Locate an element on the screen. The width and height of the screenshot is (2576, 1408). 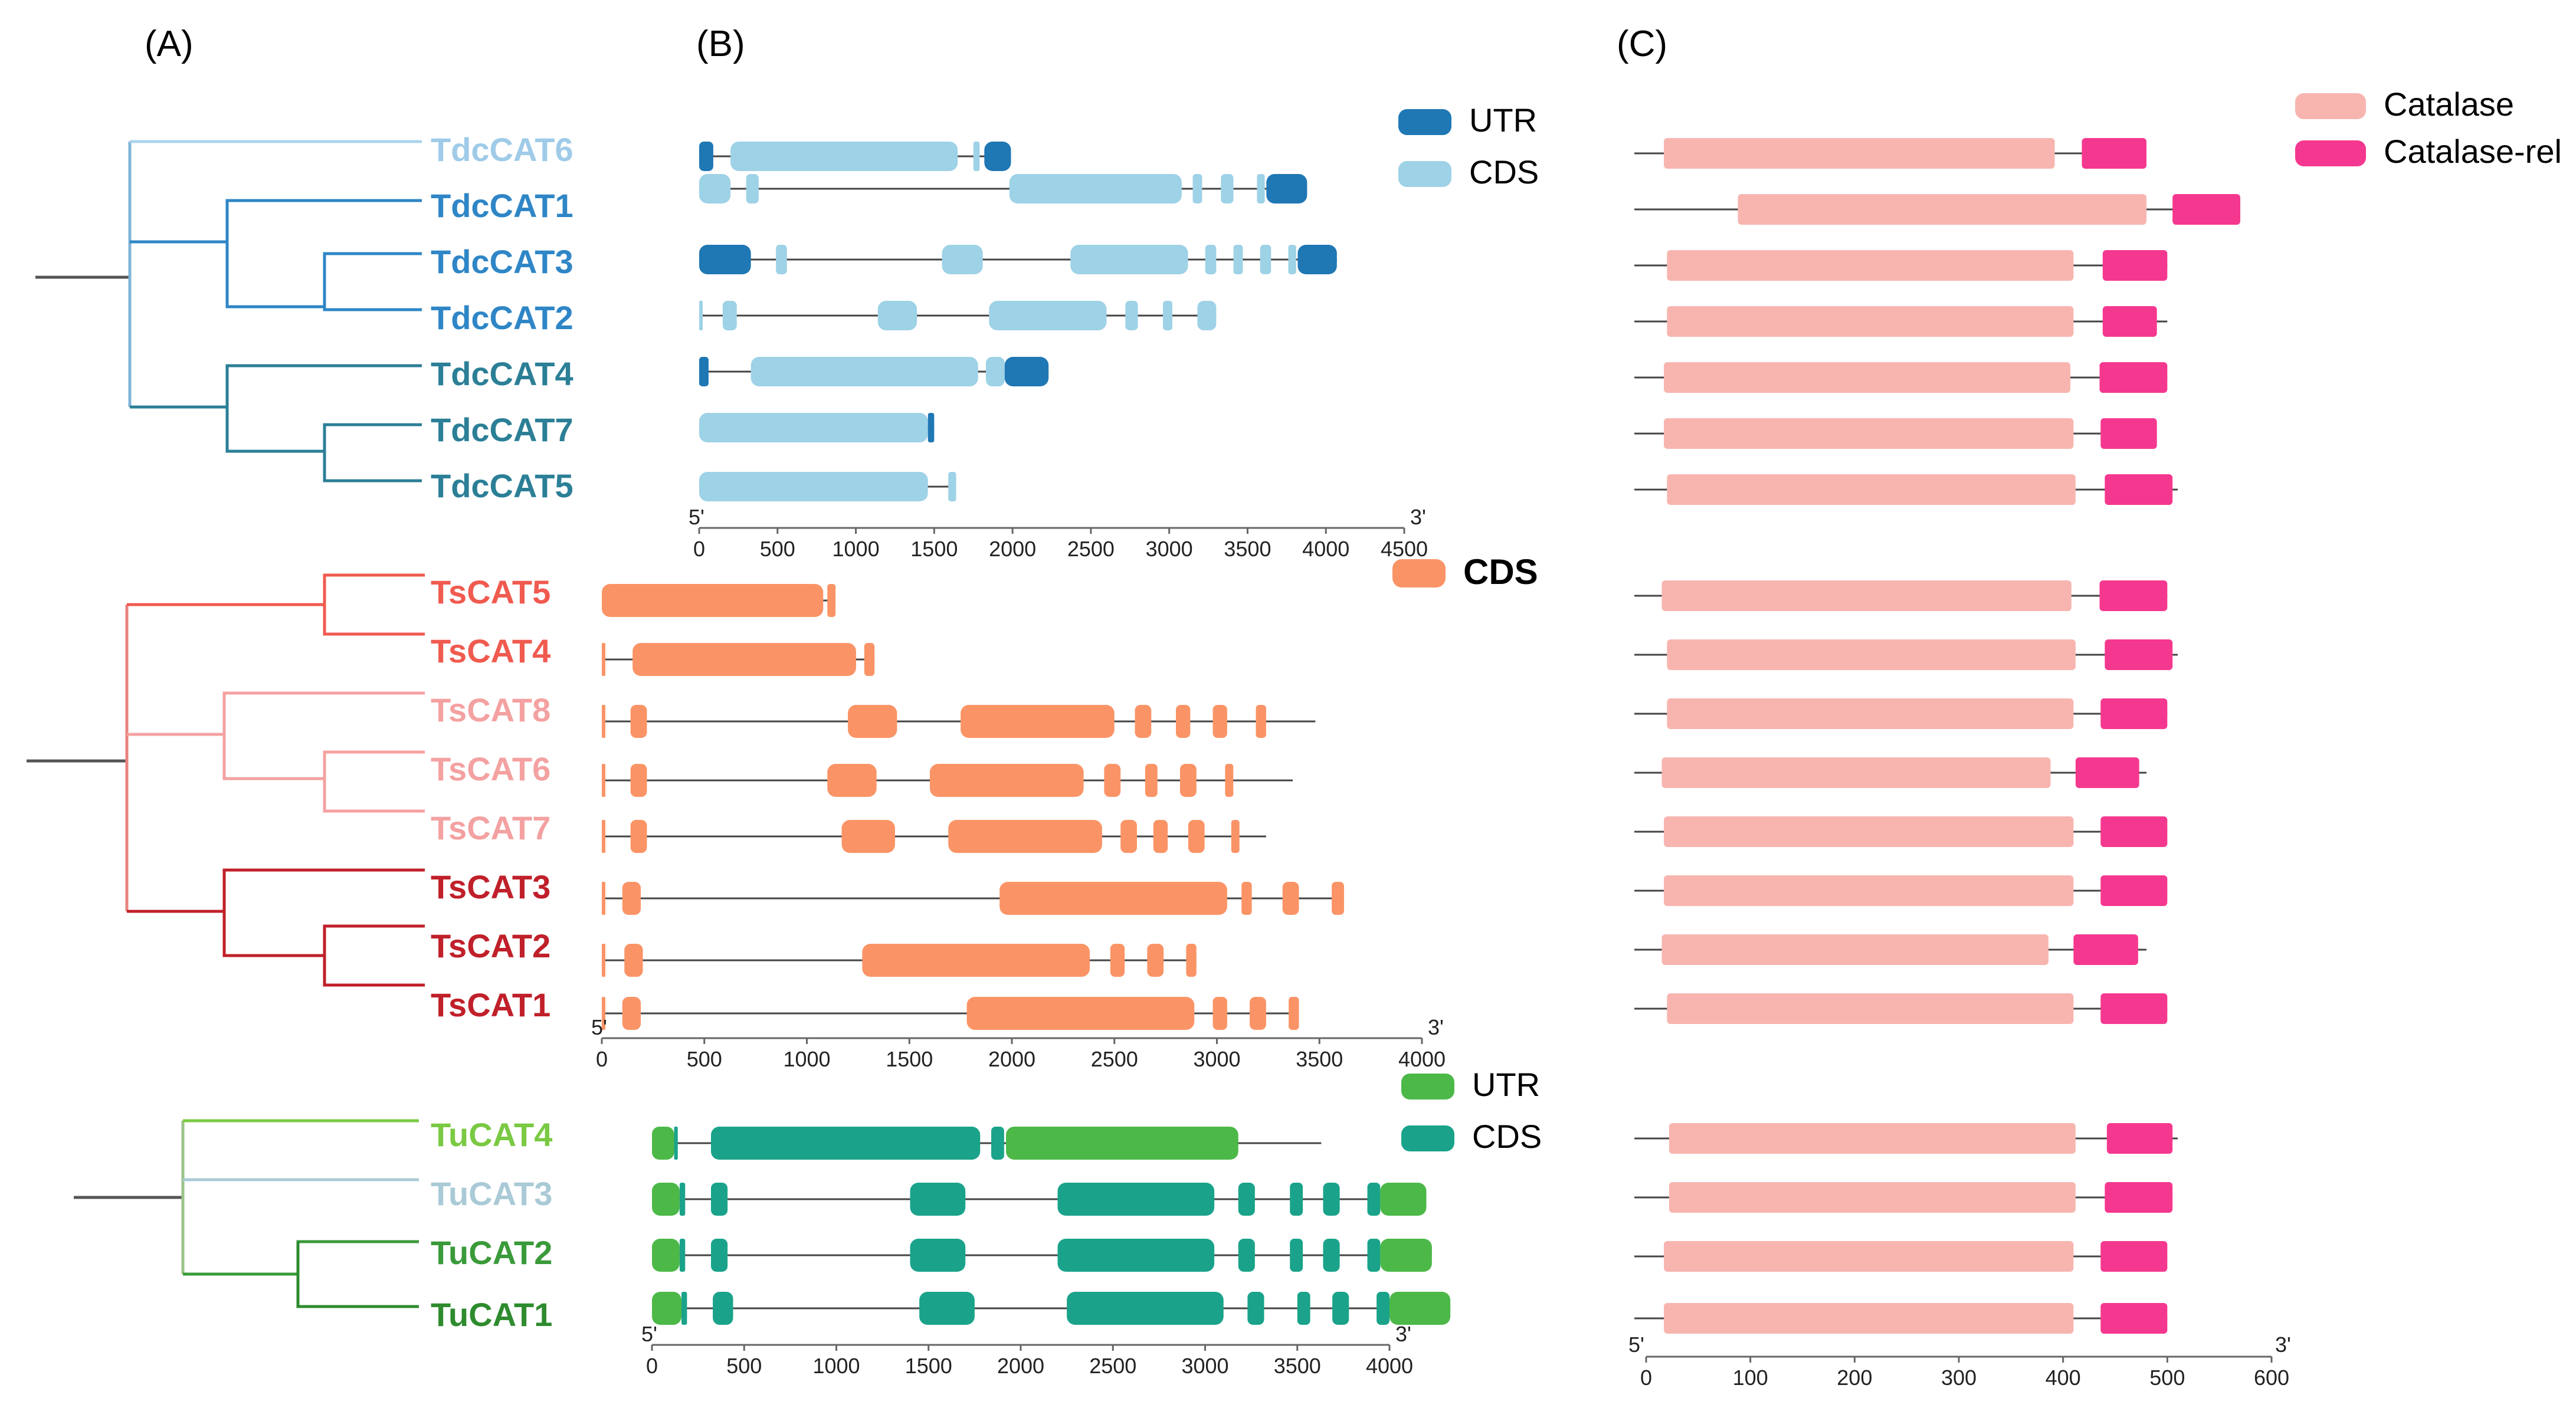
axis-three-prime: 3' is located at coordinates (2283, 1344).